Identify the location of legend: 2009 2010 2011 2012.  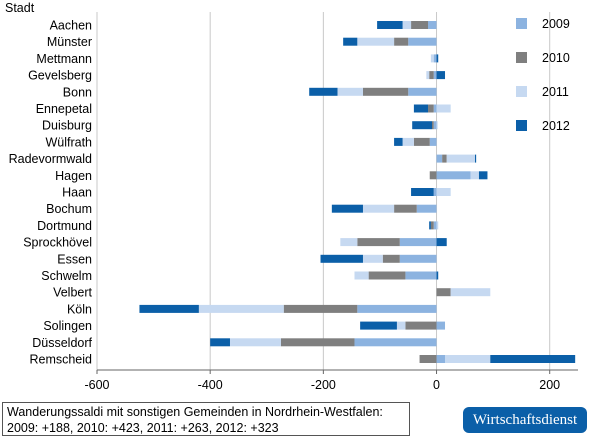
(543, 75).